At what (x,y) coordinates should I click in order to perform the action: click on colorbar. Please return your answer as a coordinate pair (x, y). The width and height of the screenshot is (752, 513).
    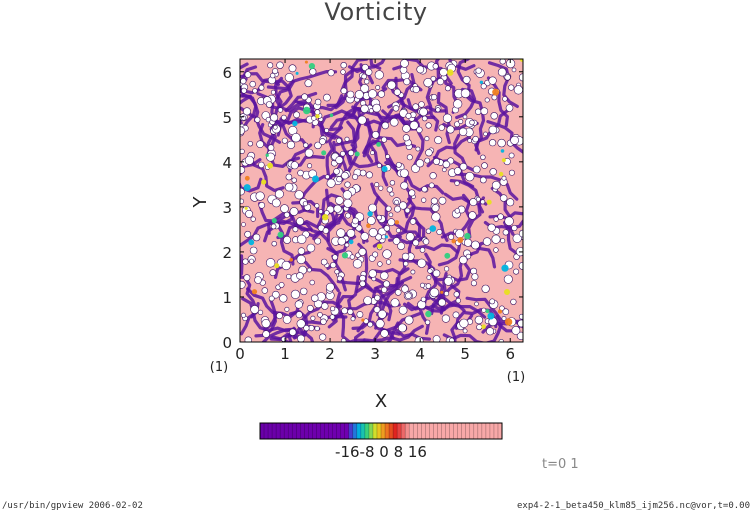
    Looking at the image, I should click on (381, 431).